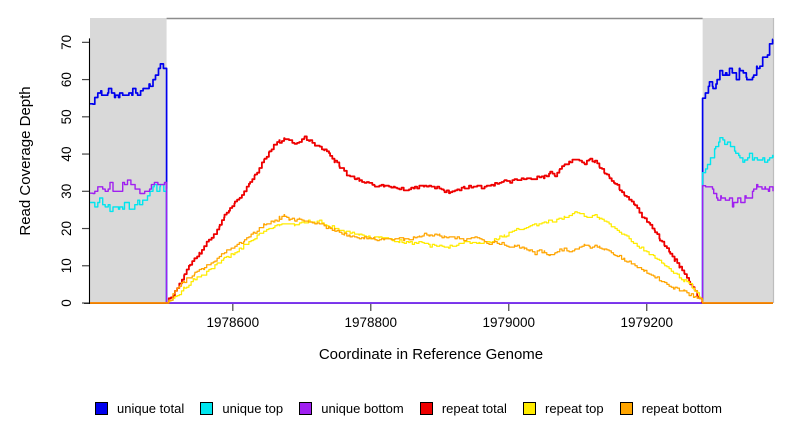  What do you see at coordinates (530, 408) in the screenshot?
I see `repeat-top-swatch-icon` at bounding box center [530, 408].